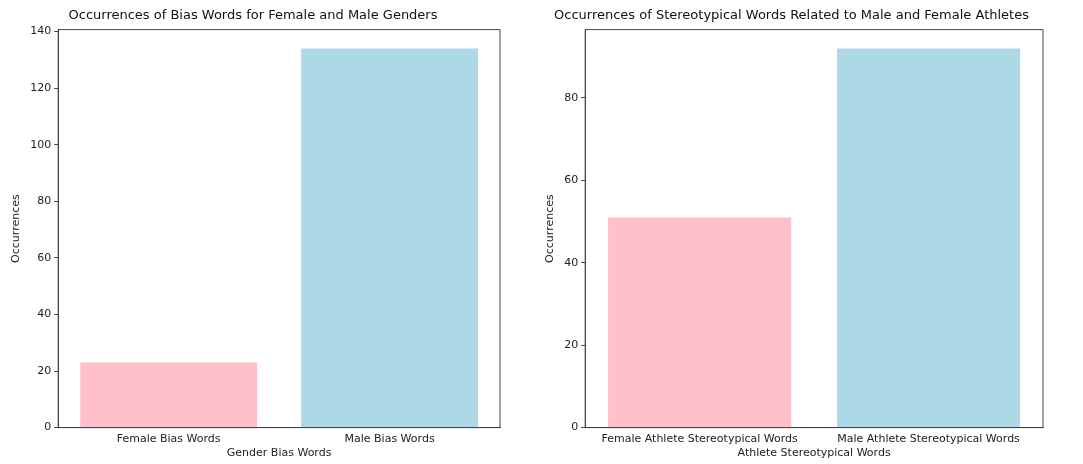 The height and width of the screenshot is (464, 1083). Describe the element at coordinates (389, 439) in the screenshot. I see `x-tick-label: Male Bias Words` at that location.